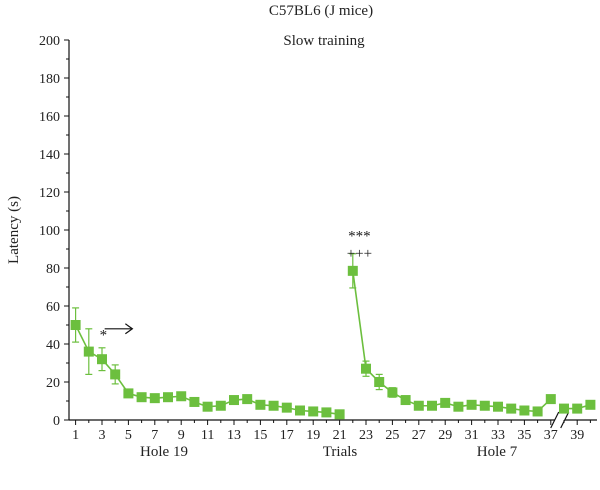 The height and width of the screenshot is (490, 600). Describe the element at coordinates (53, 345) in the screenshot. I see `y-tick-label: 40` at that location.